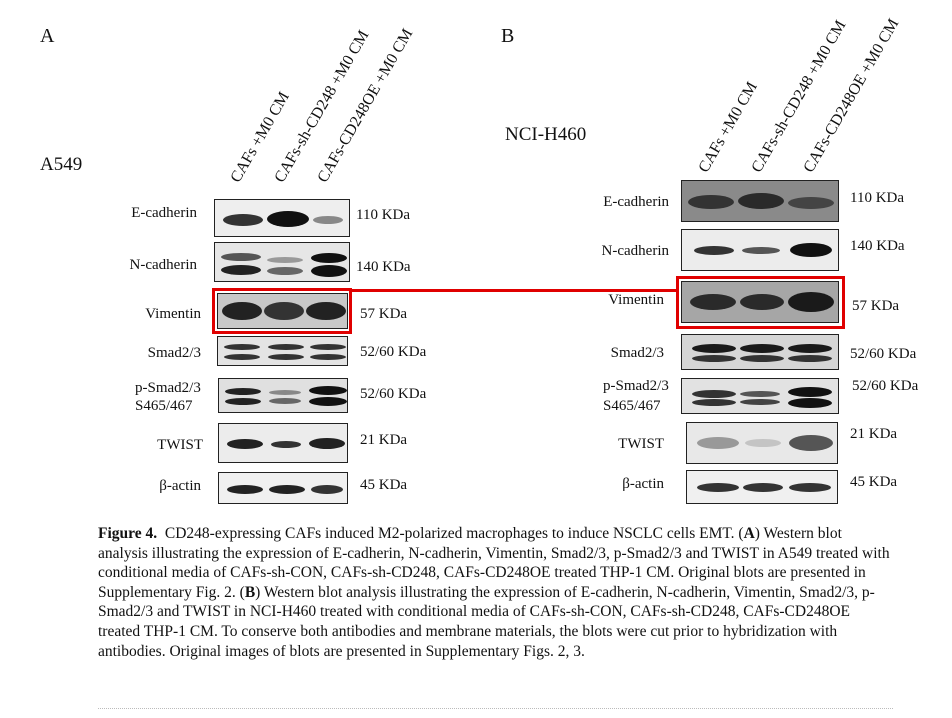  Describe the element at coordinates (168, 388) in the screenshot. I see `panel-a-label-p-smad: p-Smad2/3` at that location.